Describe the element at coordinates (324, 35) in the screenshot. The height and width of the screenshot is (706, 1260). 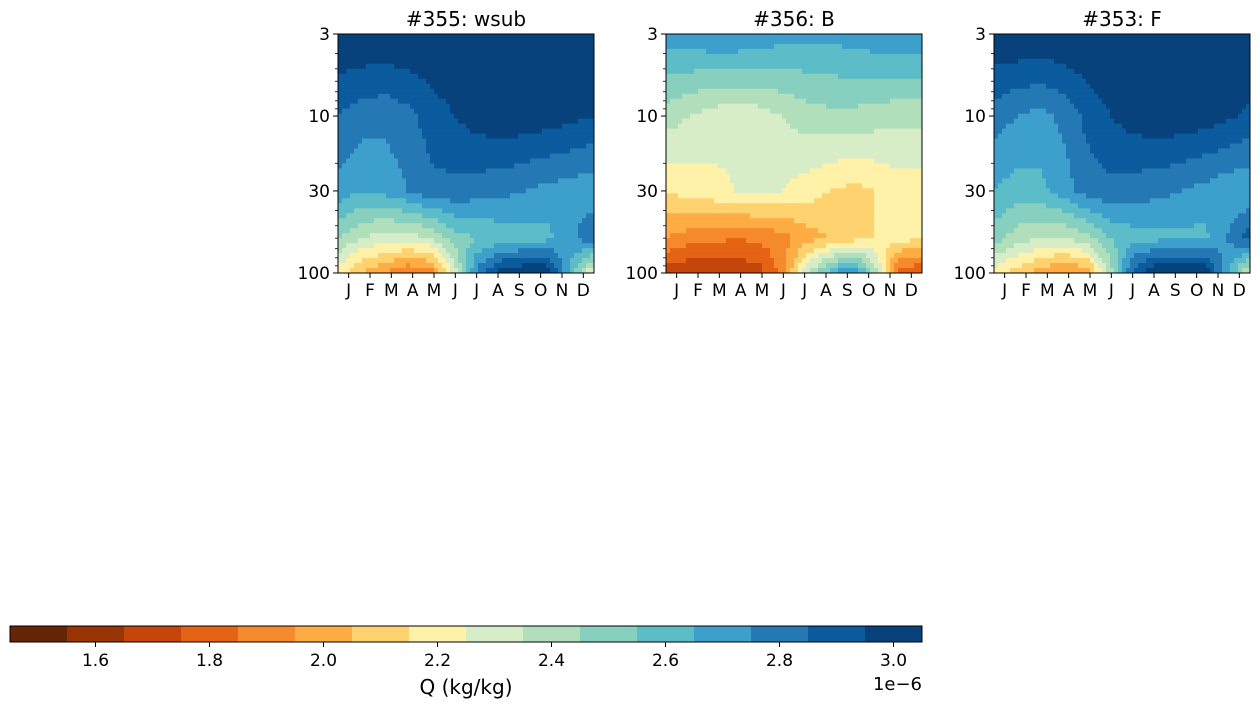
I see `y-tick-label: 3` at that location.